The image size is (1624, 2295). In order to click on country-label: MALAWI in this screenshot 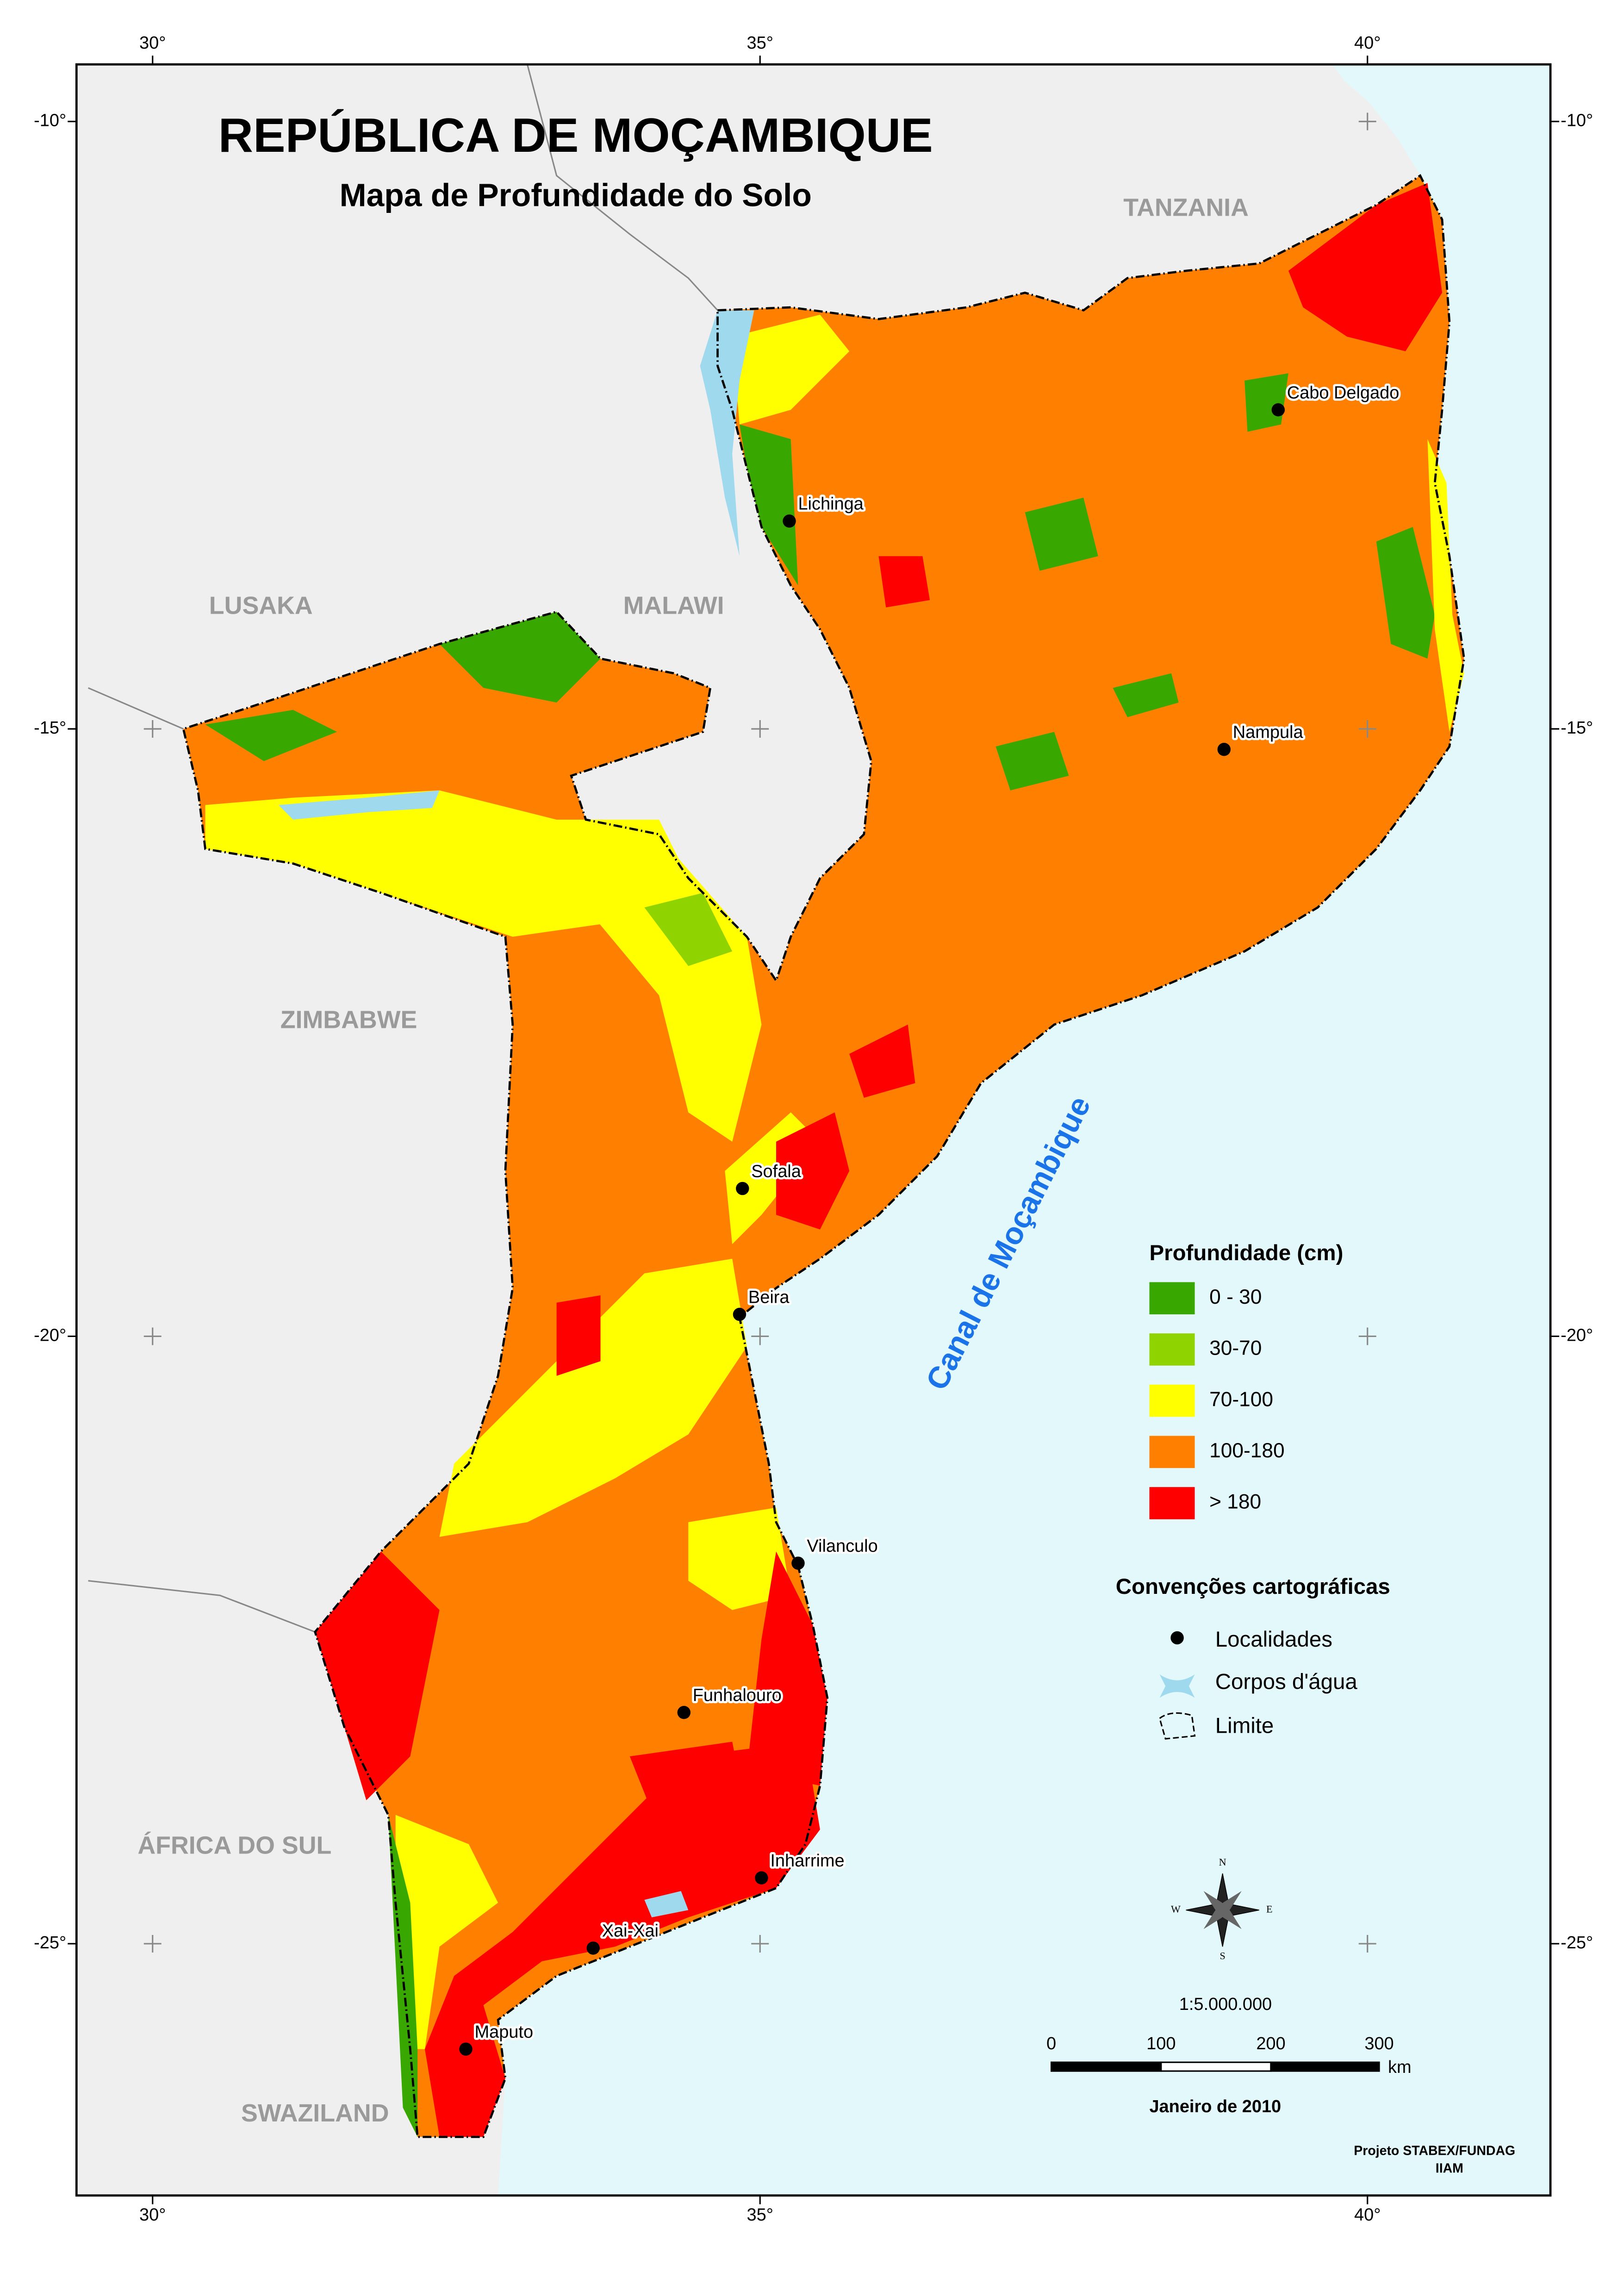, I will do `click(673, 606)`.